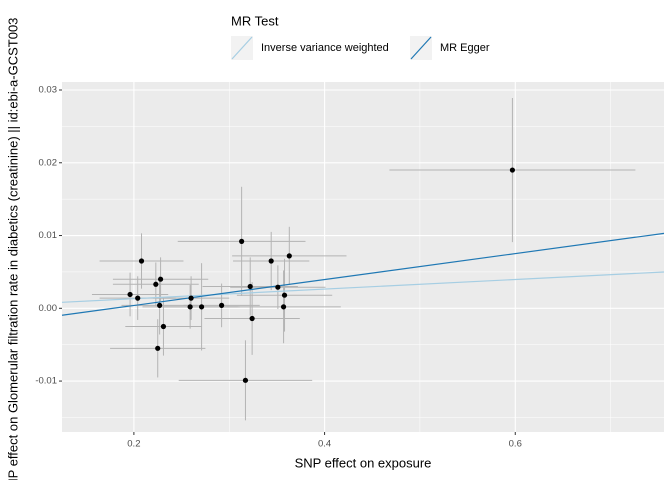 This screenshot has width=672, height=480. What do you see at coordinates (46, 381) in the screenshot?
I see `y-tick-label: -0.01` at bounding box center [46, 381].